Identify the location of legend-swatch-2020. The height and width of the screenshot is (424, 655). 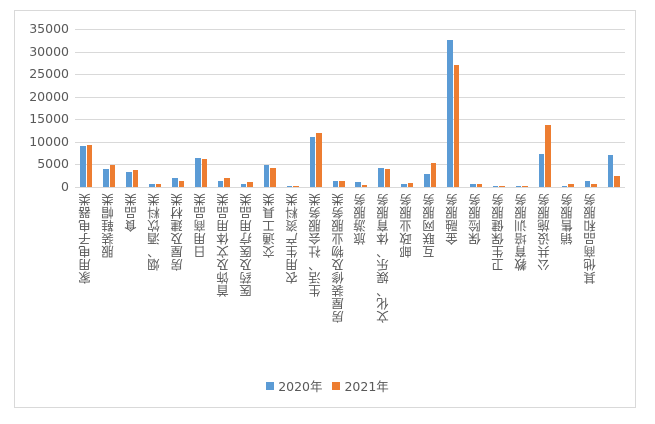
(270, 385).